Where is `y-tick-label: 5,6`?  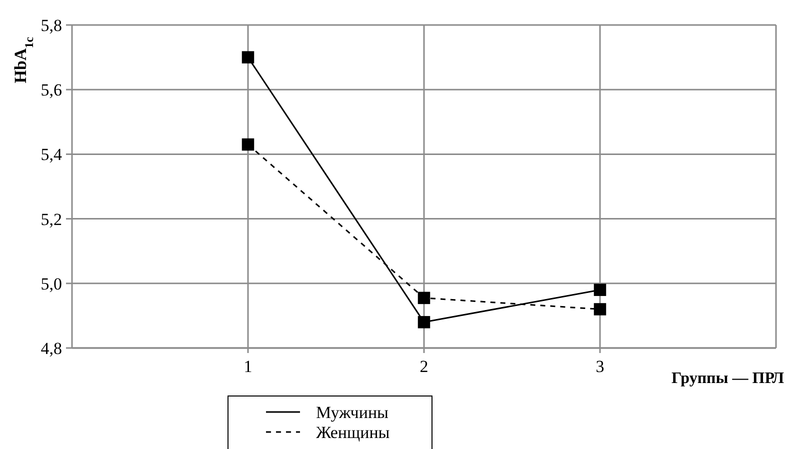
y-tick-label: 5,6 is located at coordinates (51, 90).